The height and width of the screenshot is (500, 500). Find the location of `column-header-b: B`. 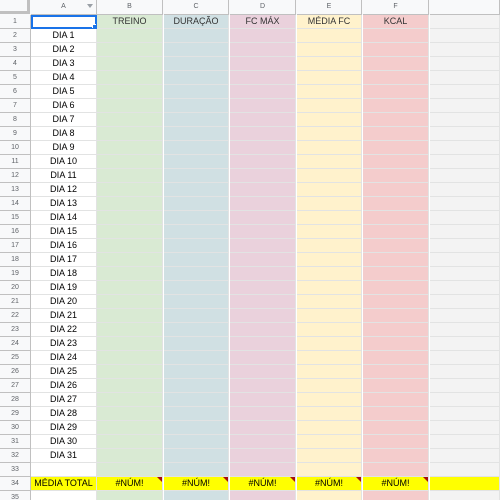

column-header-b: B is located at coordinates (130, 7).